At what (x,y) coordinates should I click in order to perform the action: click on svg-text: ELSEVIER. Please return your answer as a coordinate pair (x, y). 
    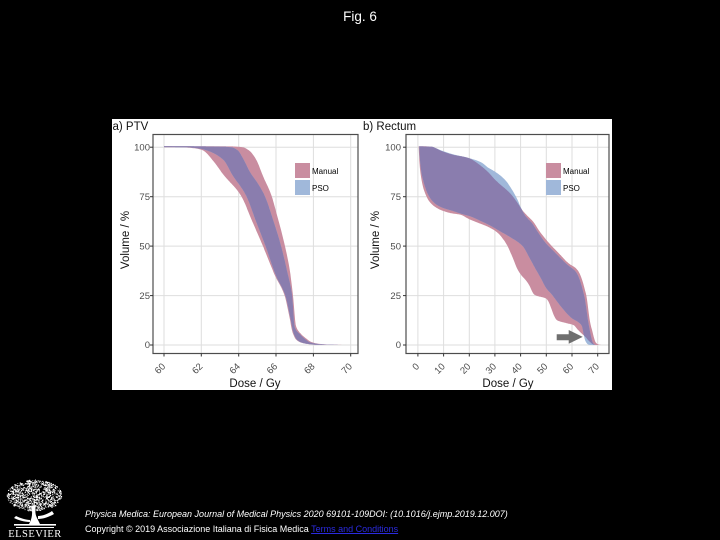
    Looking at the image, I should click on (35, 533).